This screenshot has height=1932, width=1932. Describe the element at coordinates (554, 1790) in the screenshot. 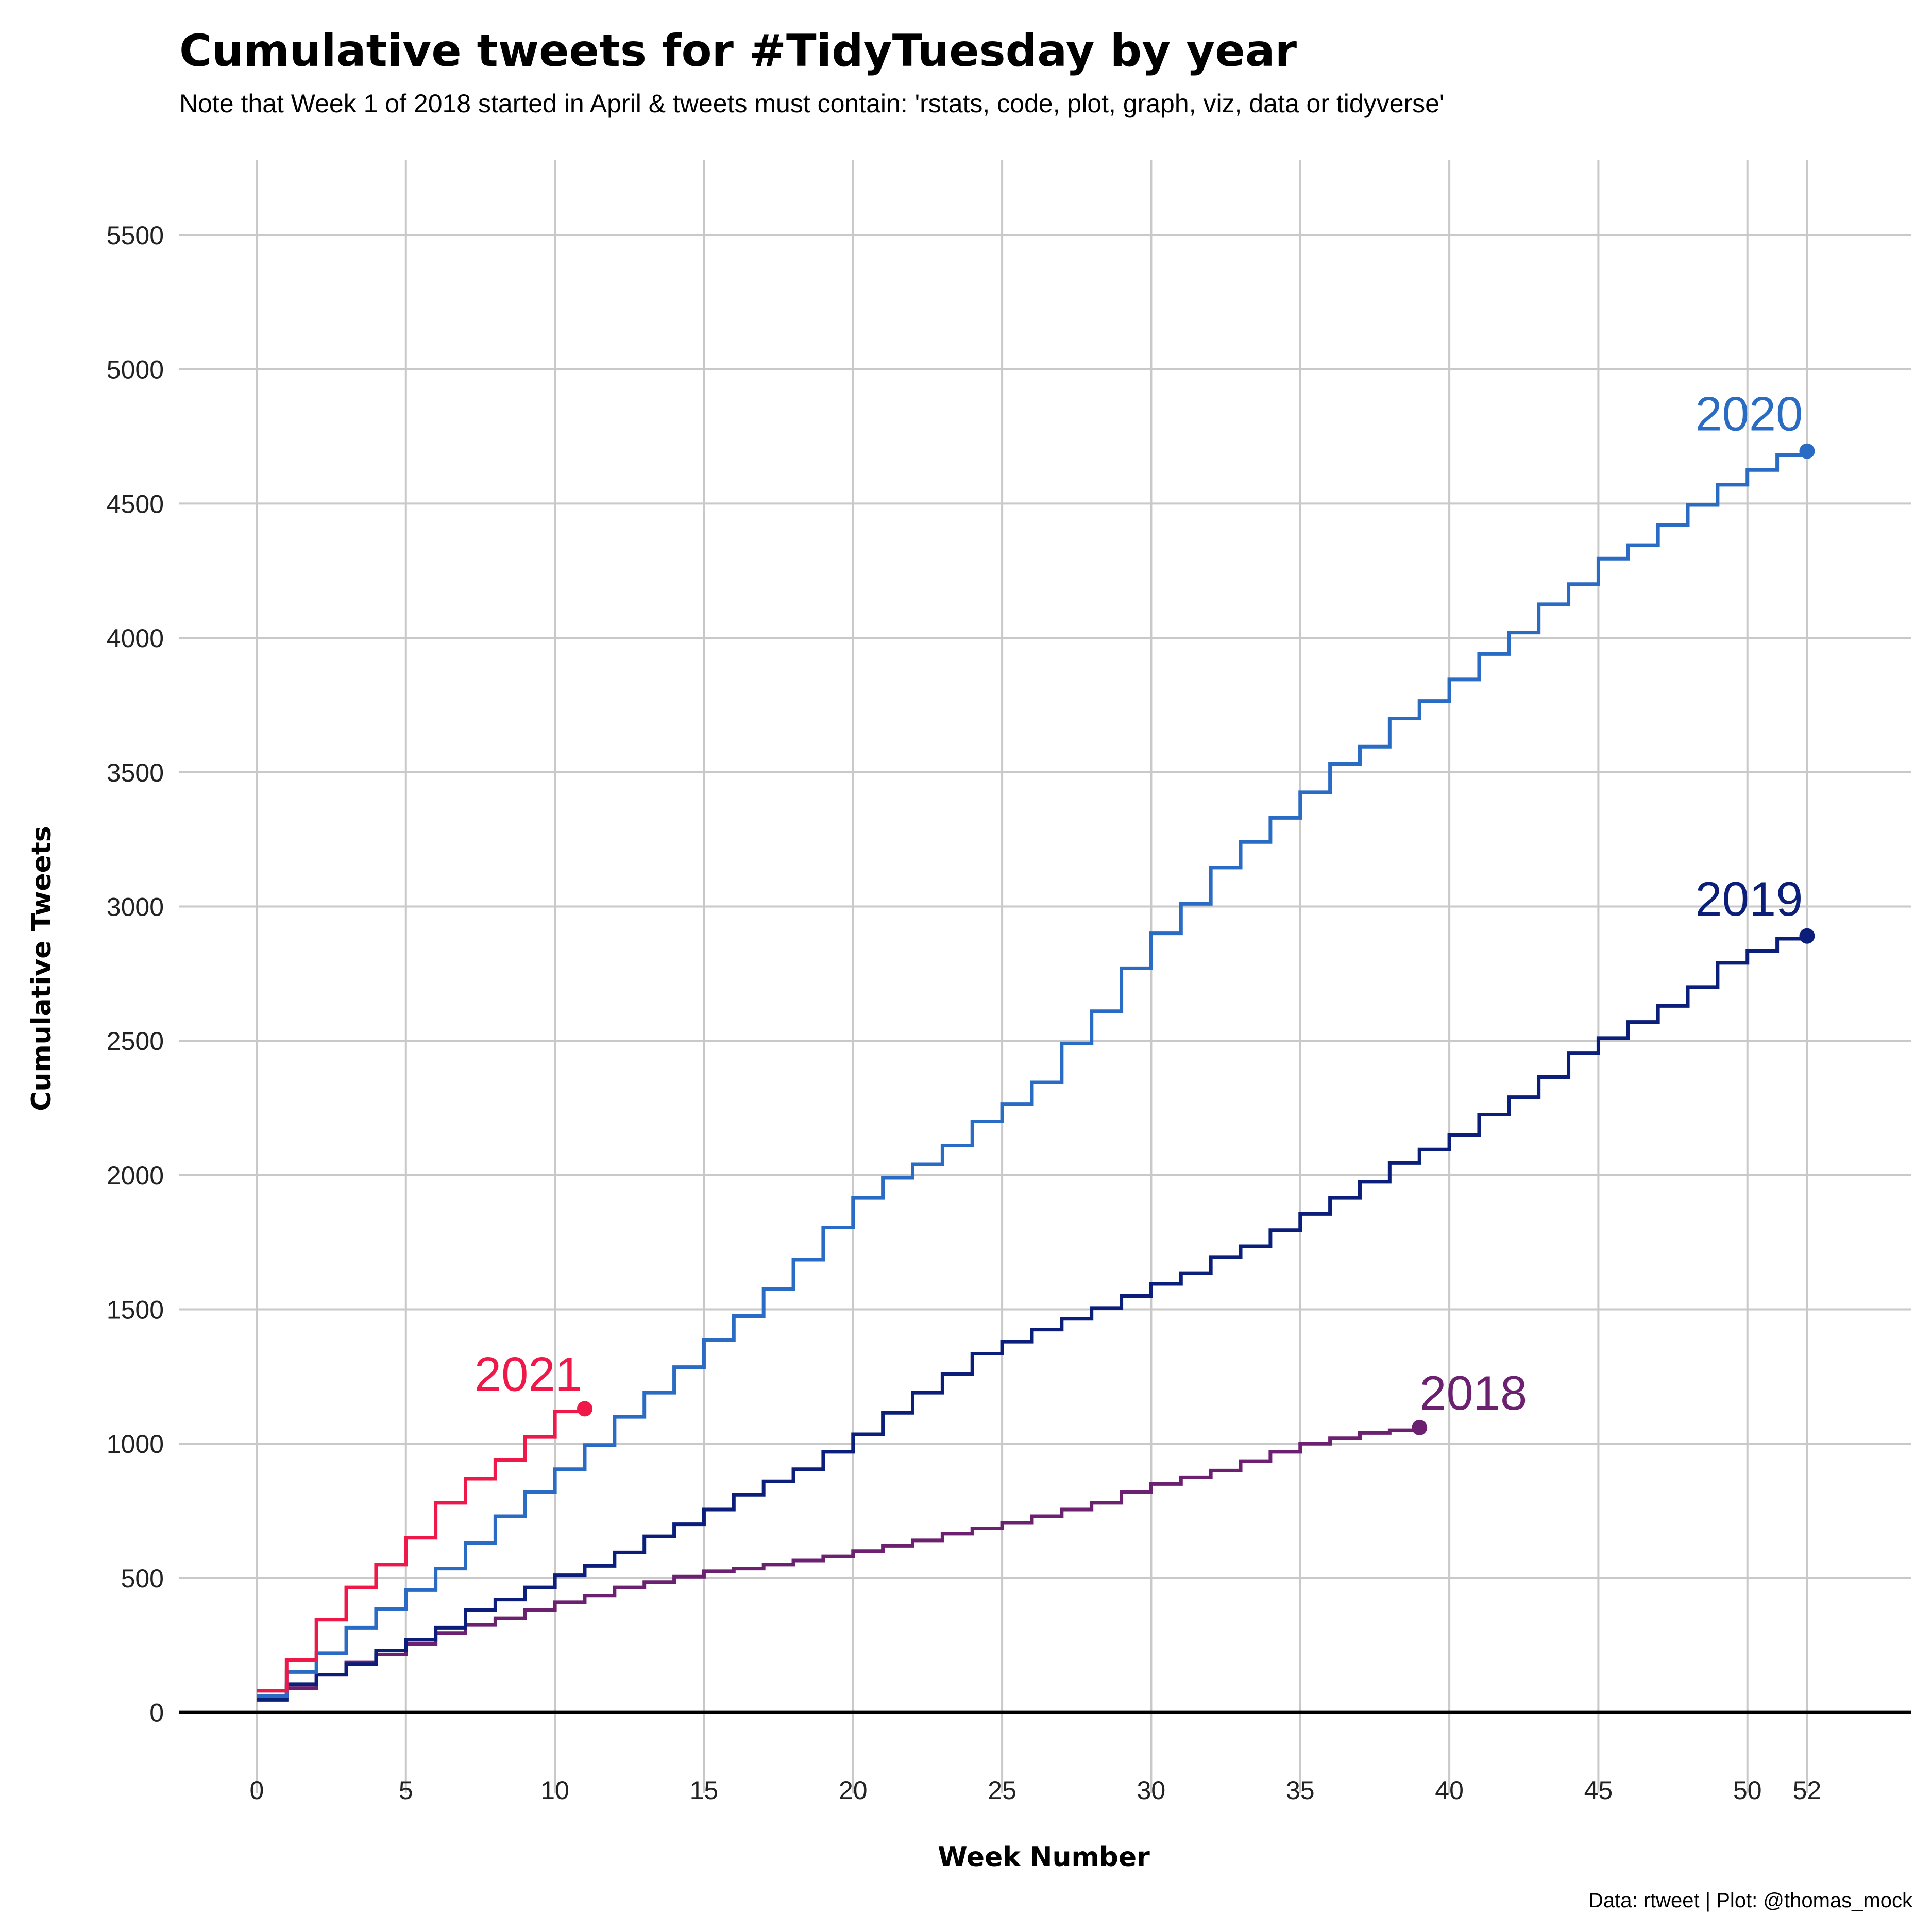

I see `x-tick-label: 10` at that location.